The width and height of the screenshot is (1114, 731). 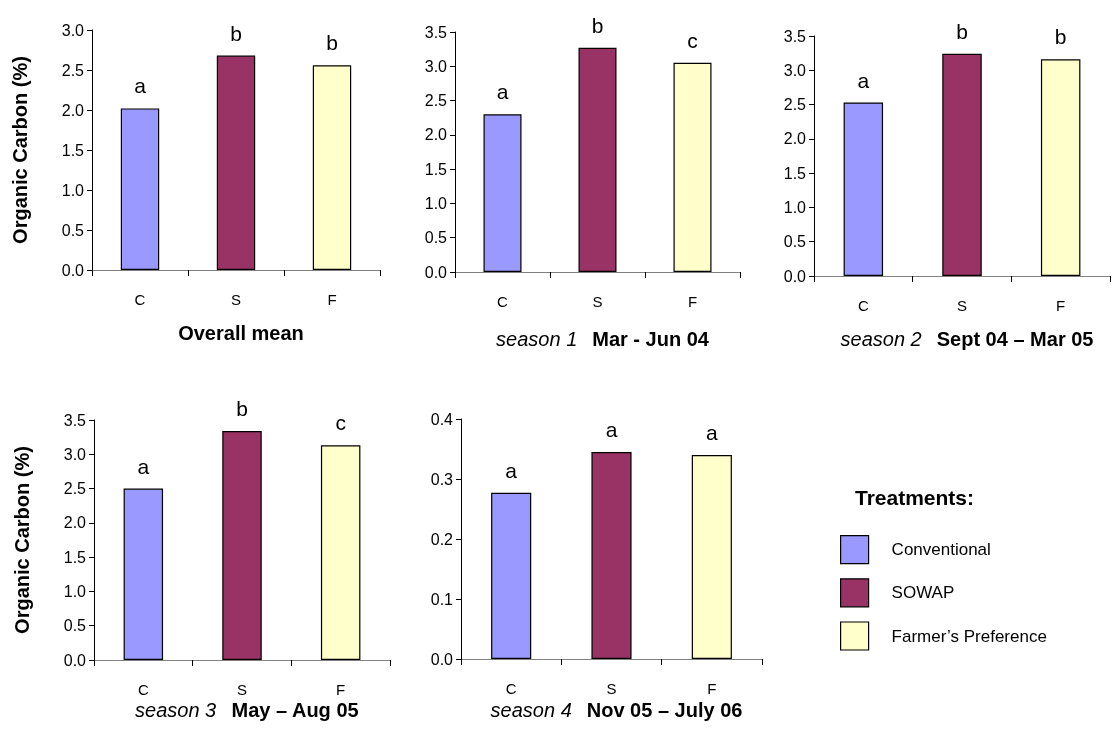 I want to click on text: Sept 04 – Mar 05, so click(x=1015, y=339).